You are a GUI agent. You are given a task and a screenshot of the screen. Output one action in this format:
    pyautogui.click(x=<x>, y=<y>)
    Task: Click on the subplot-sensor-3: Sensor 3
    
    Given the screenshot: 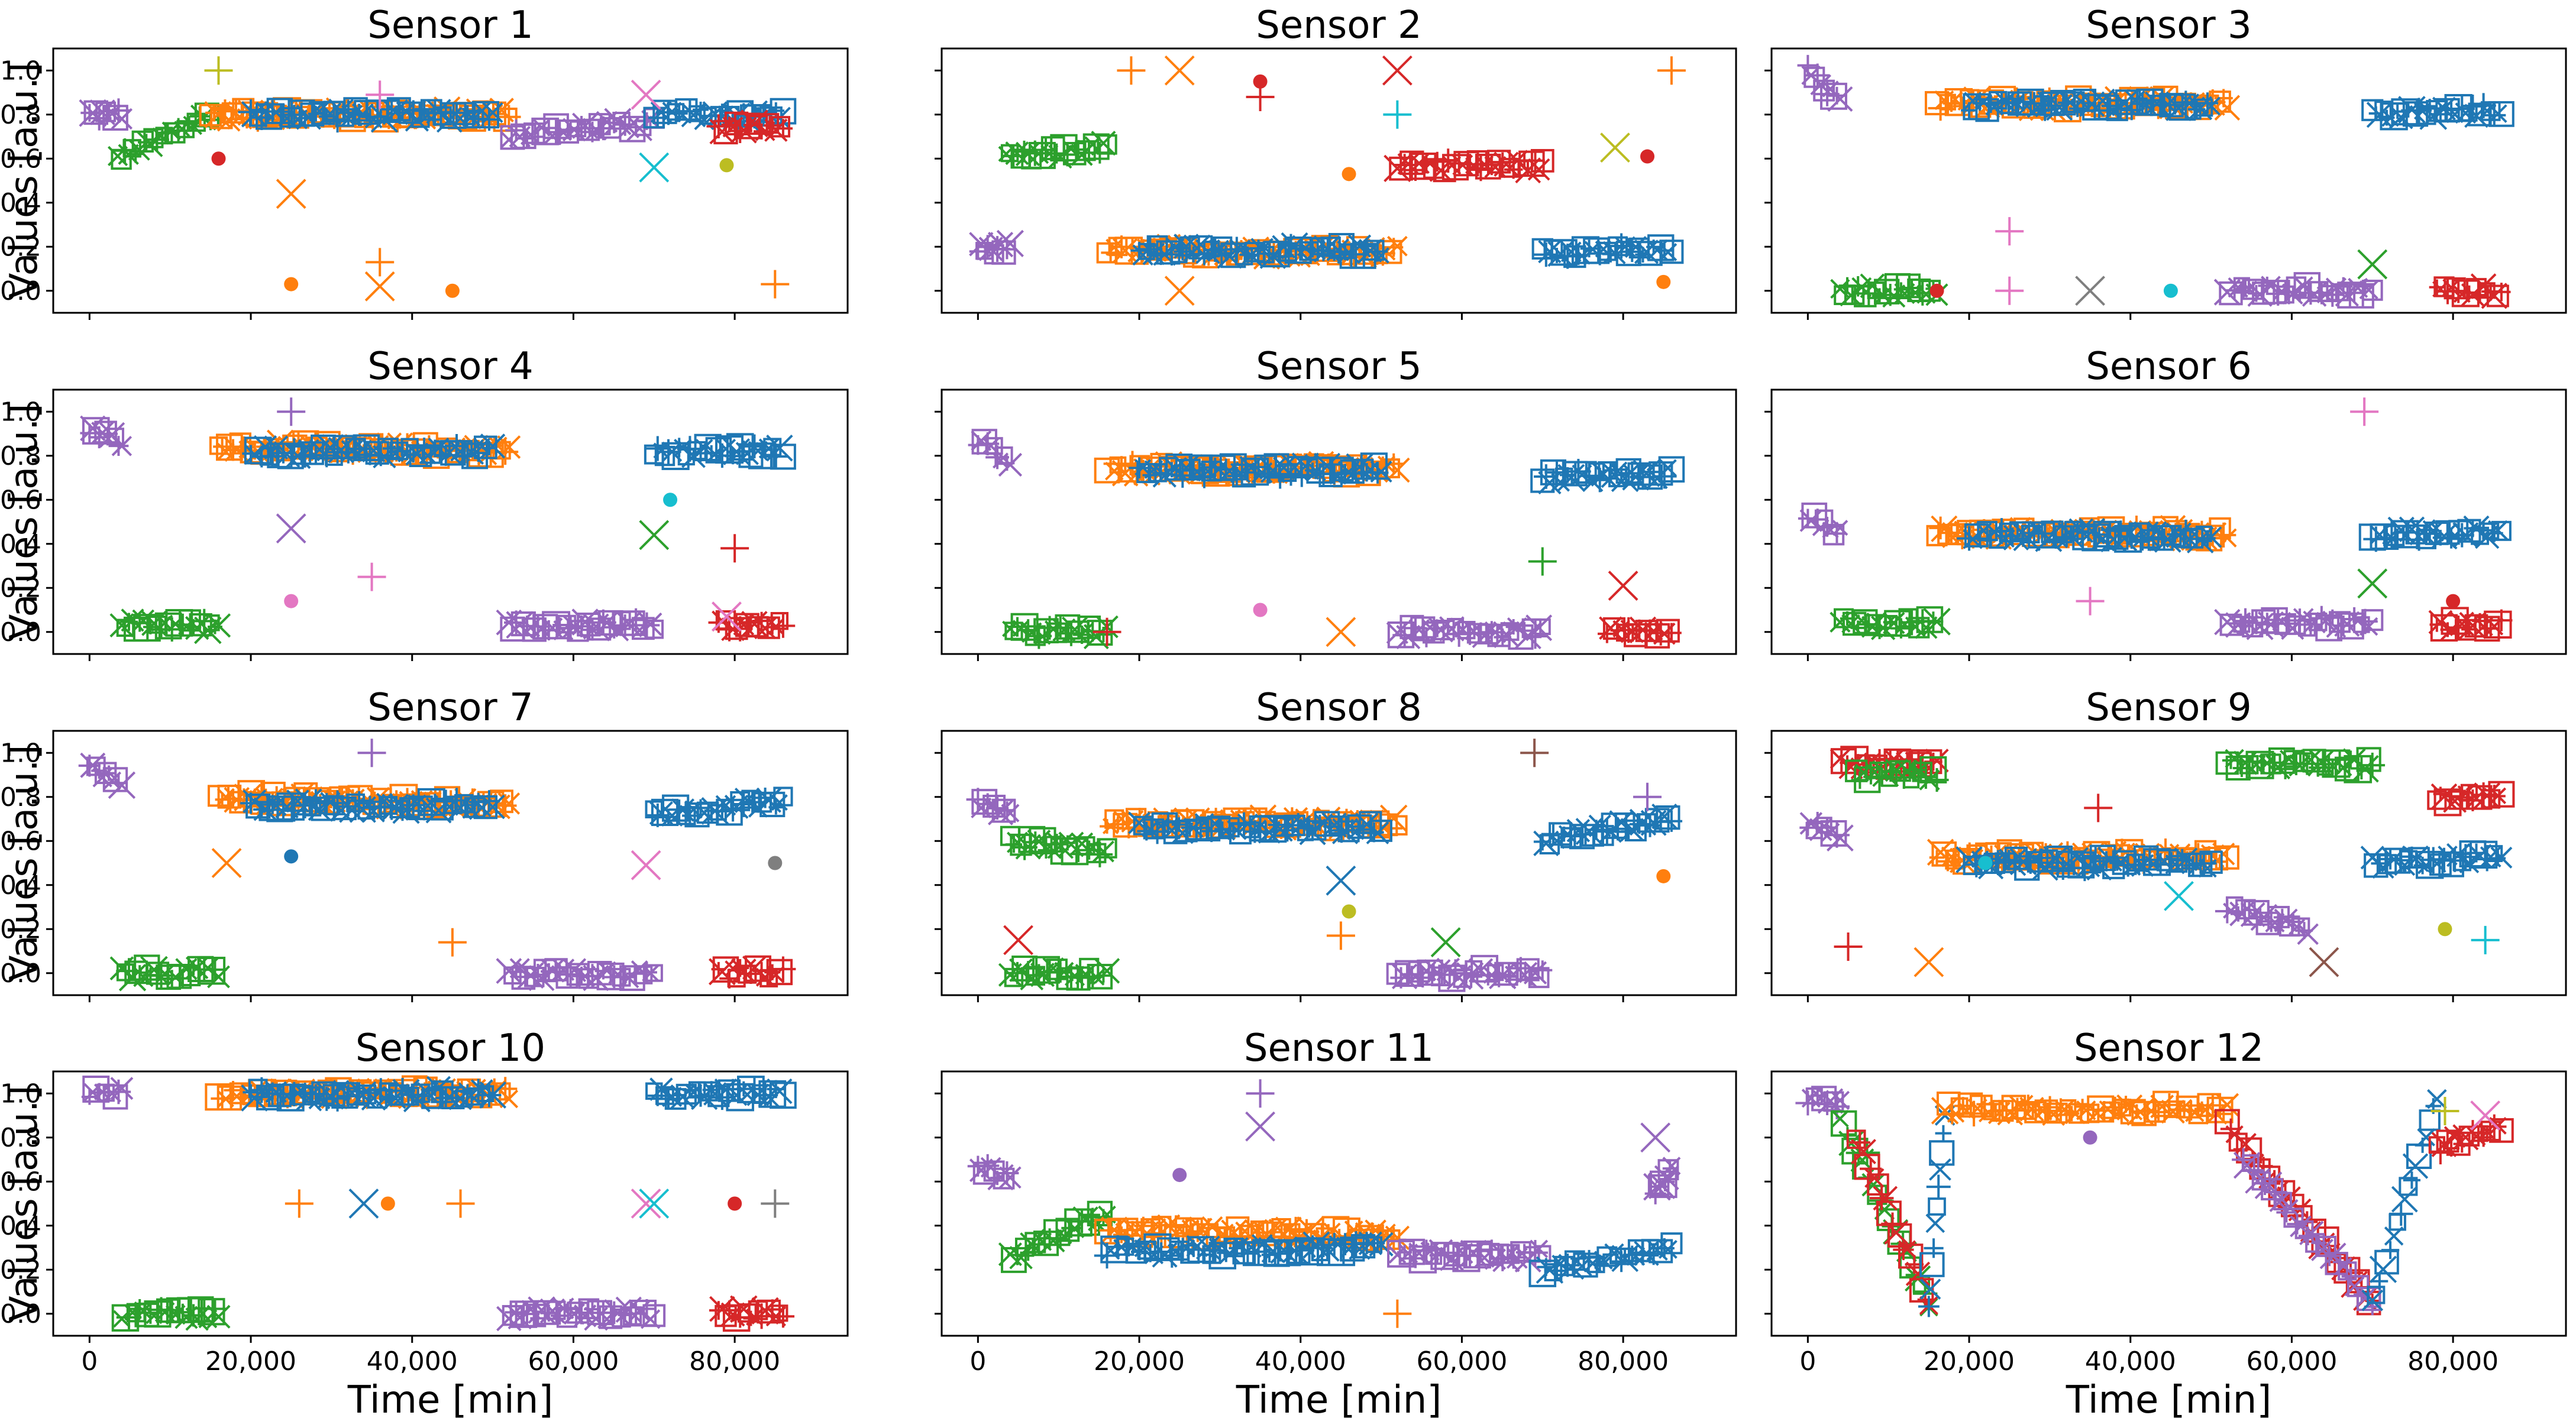 What is the action you would take?
    pyautogui.click(x=2165, y=162)
    